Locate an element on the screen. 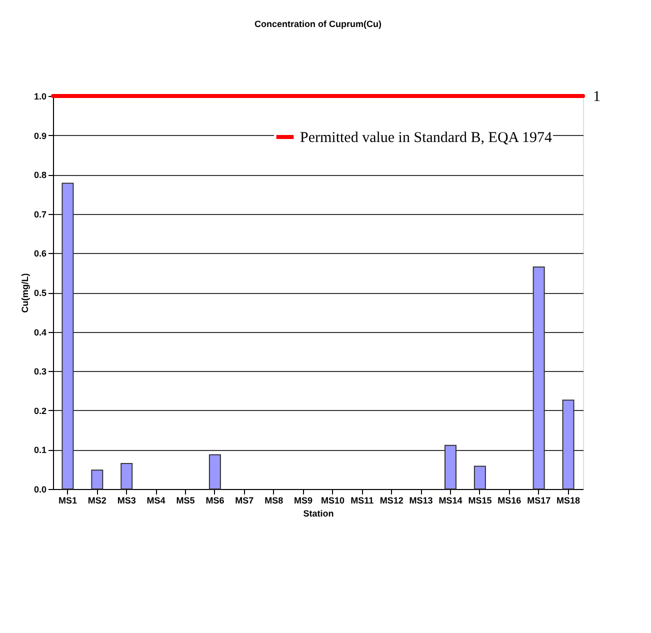  x-tick-label: MS6 is located at coordinates (215, 501).